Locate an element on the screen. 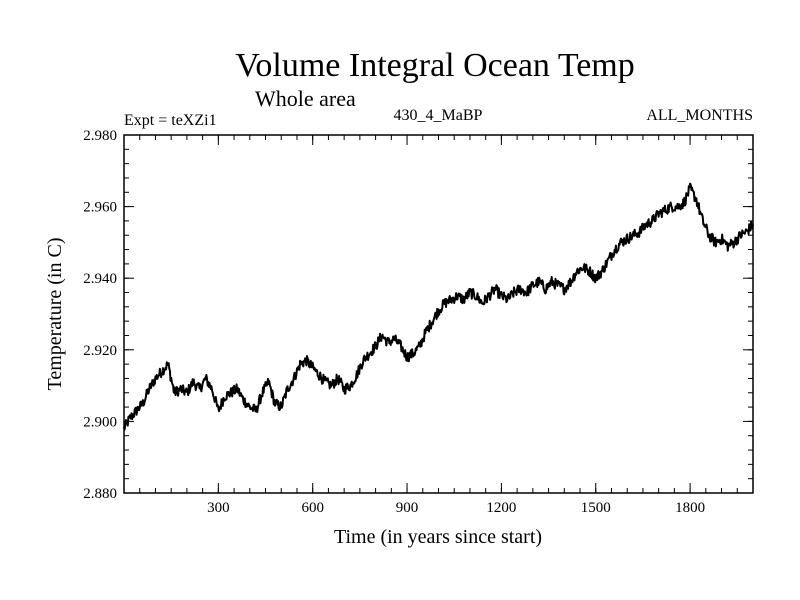 The height and width of the screenshot is (600, 800). y-tick-label: 2.920 is located at coordinates (100, 351).